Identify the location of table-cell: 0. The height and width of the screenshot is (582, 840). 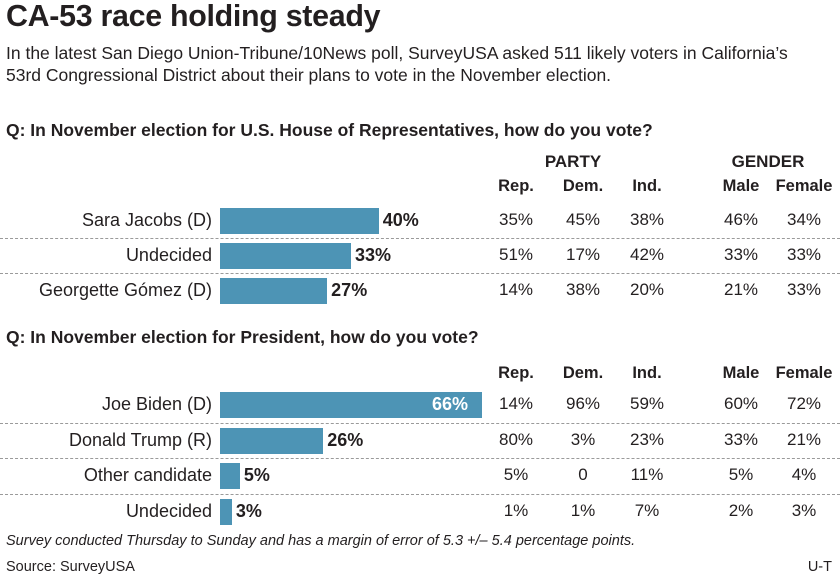
(583, 474).